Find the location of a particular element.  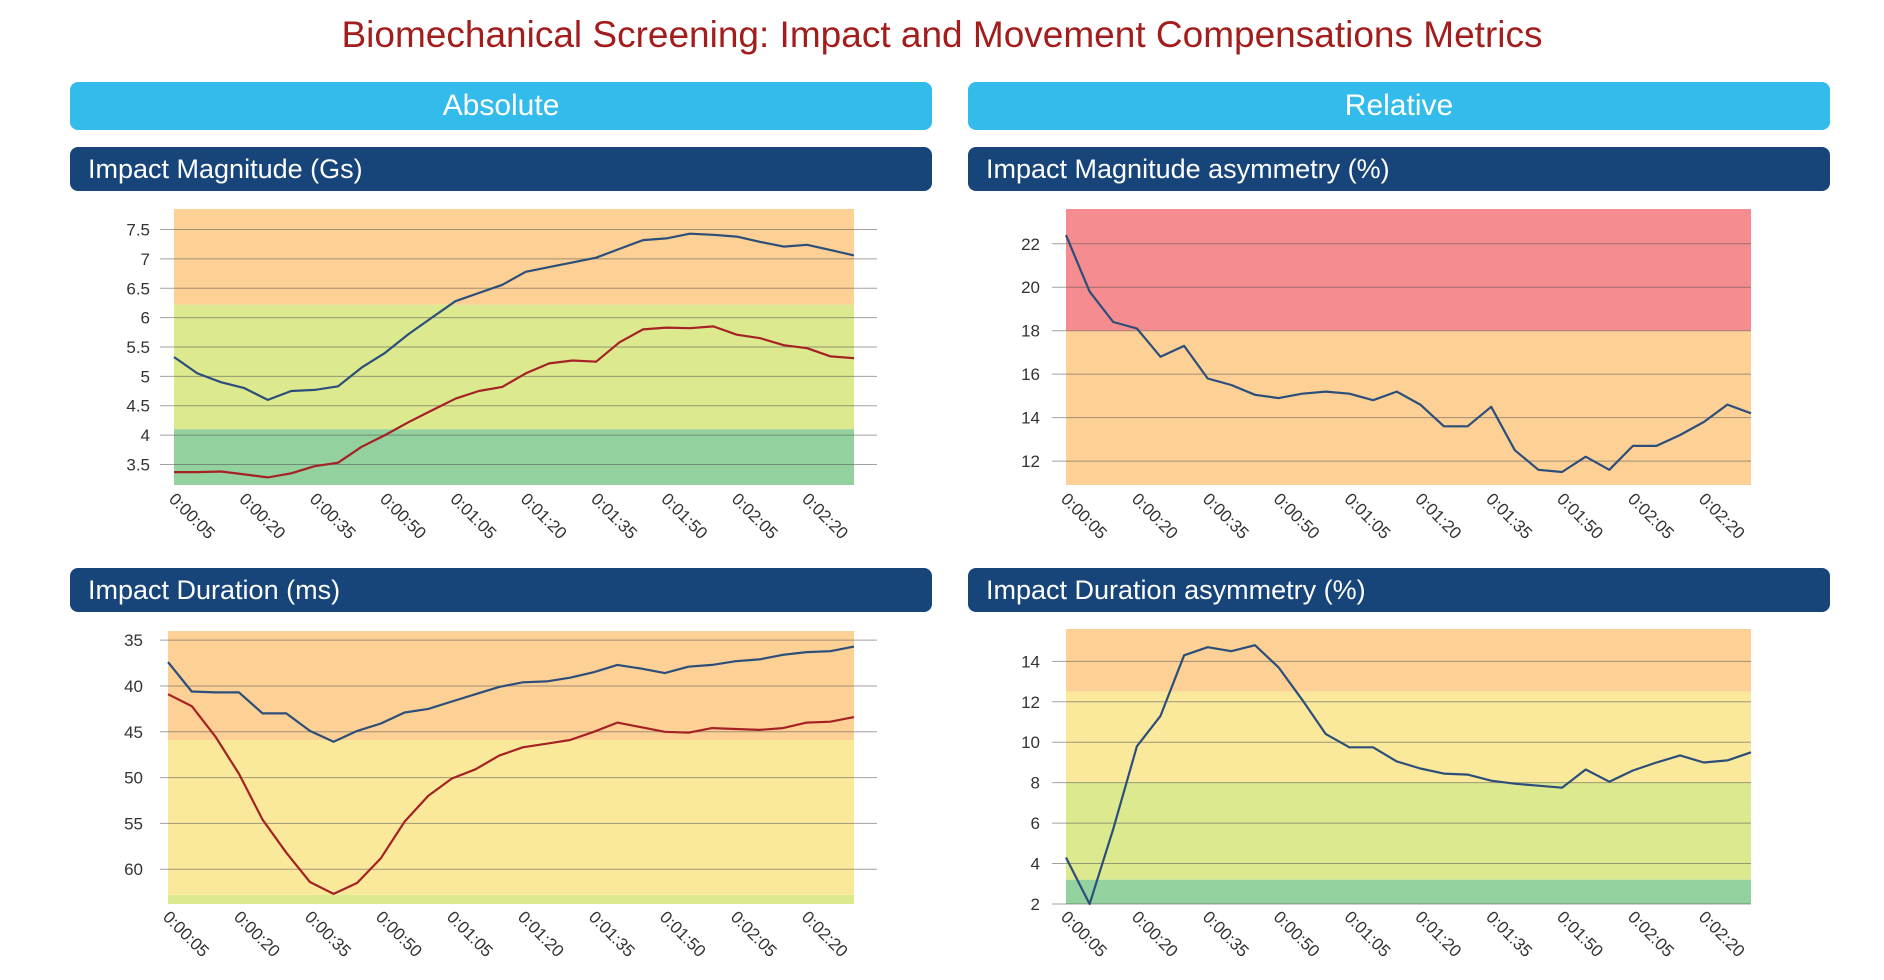

impact-duration-asymmetry-x-tick-label: 0:00:20 is located at coordinates (1155, 934).